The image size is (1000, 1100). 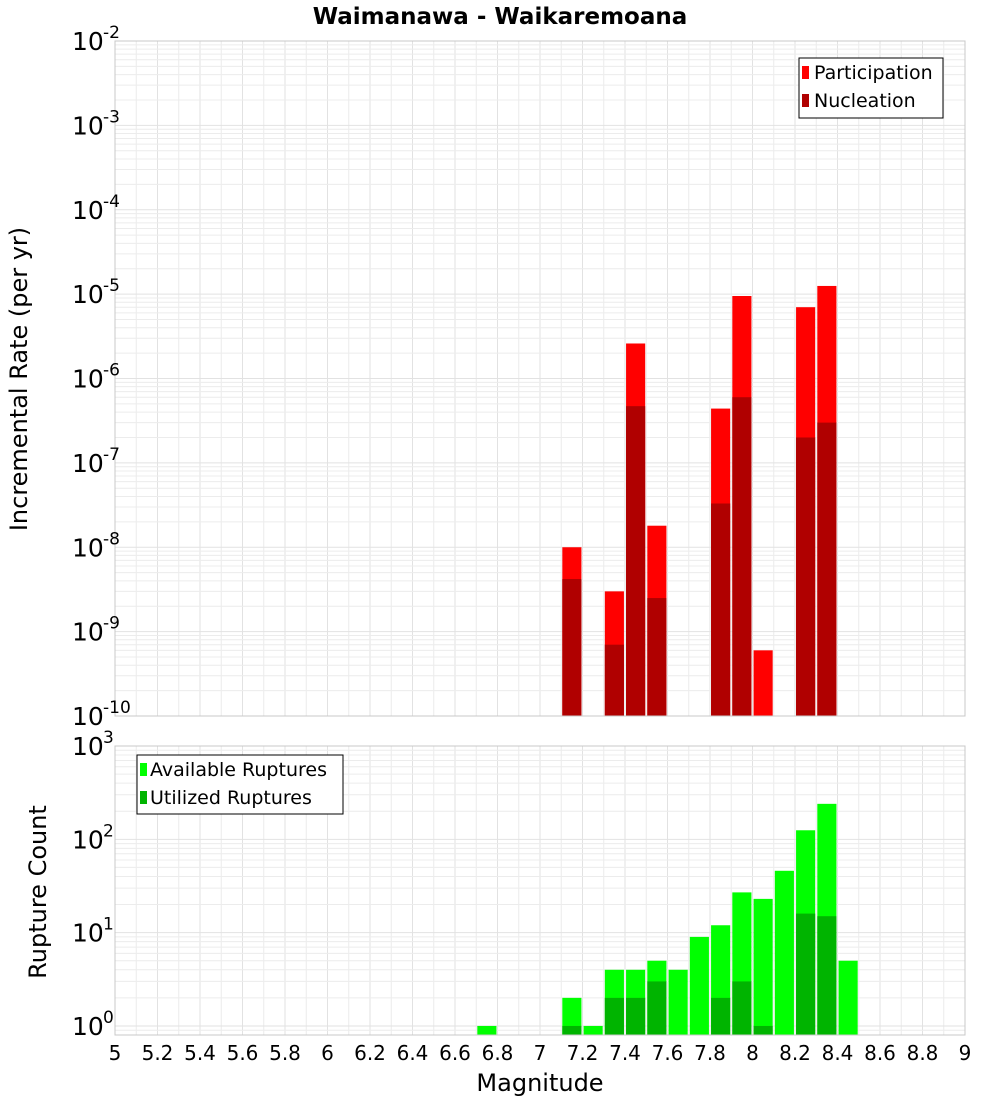 I want to click on bottom-legend-box, so click(x=240, y=784).